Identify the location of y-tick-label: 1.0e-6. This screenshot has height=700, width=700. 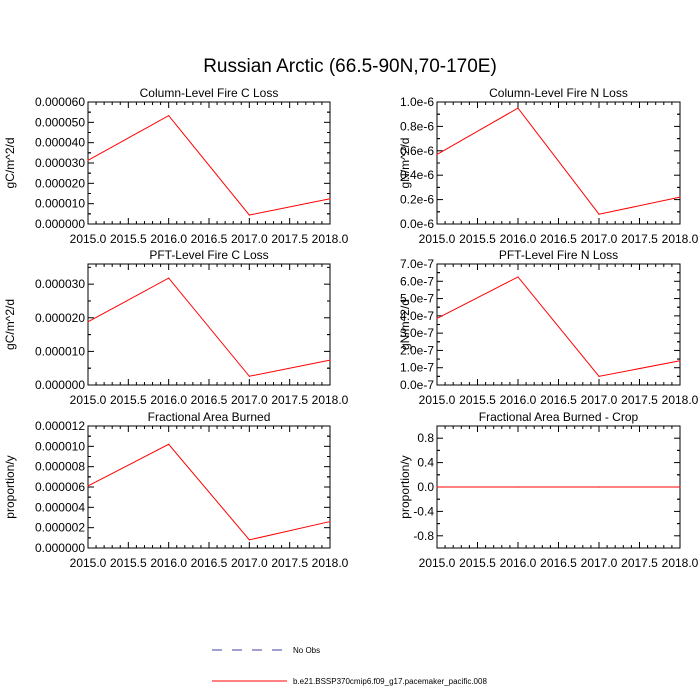
(417, 102).